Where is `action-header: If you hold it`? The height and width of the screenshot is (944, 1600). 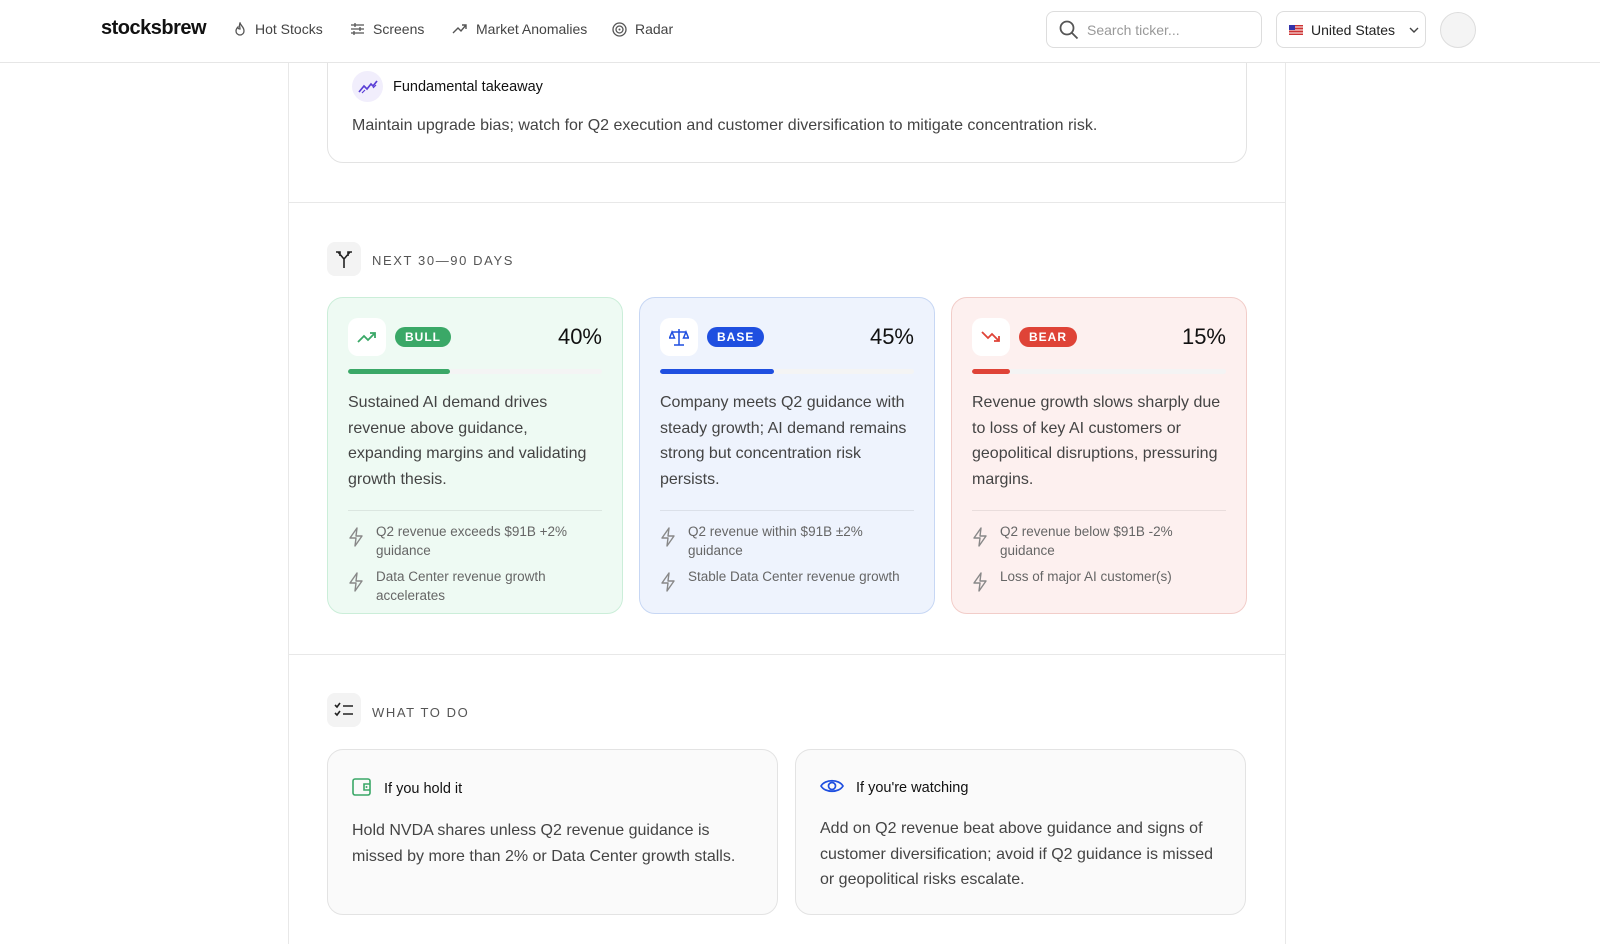 action-header: If you hold it is located at coordinates (552, 789).